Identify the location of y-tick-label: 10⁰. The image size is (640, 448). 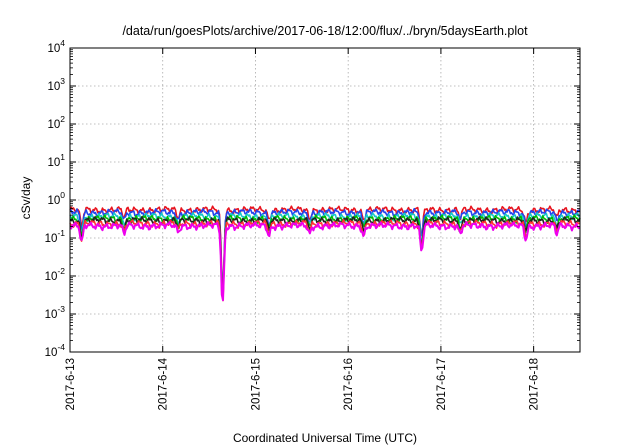
(56, 198).